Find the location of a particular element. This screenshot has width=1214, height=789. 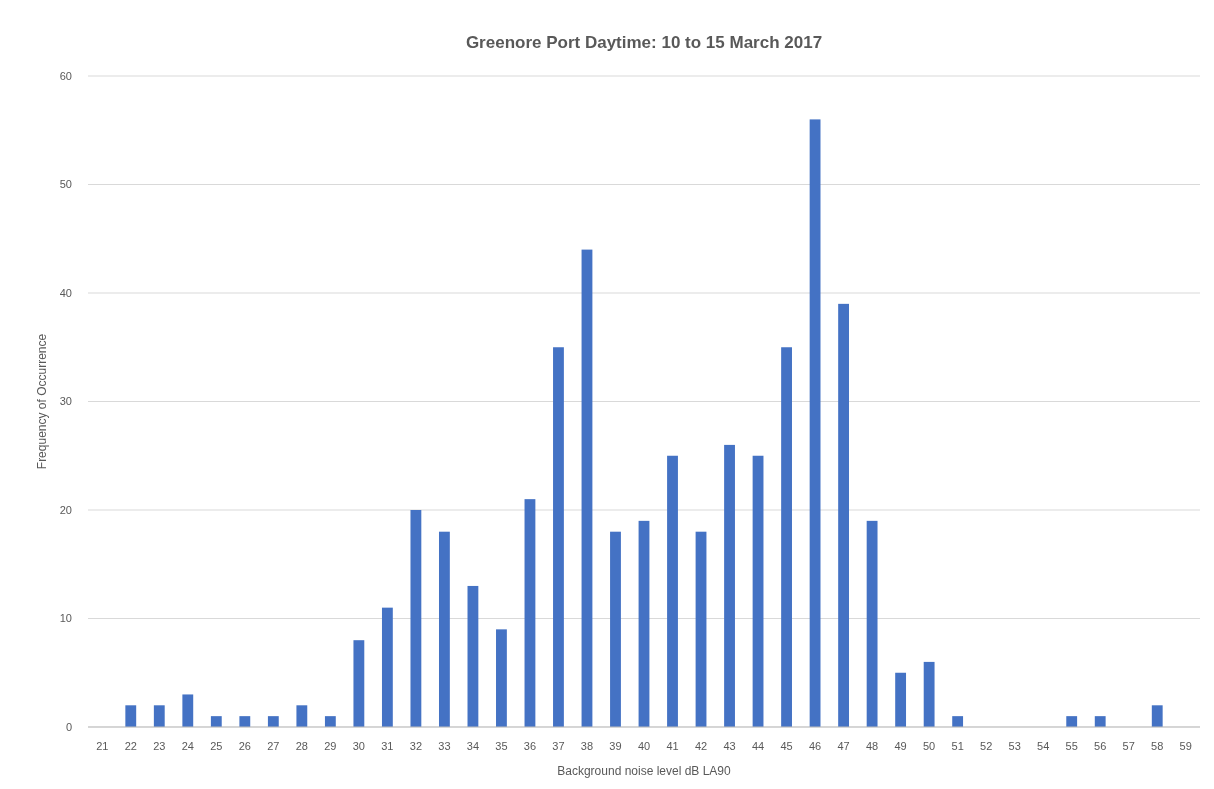

x-tick-label: 48 is located at coordinates (872, 746).